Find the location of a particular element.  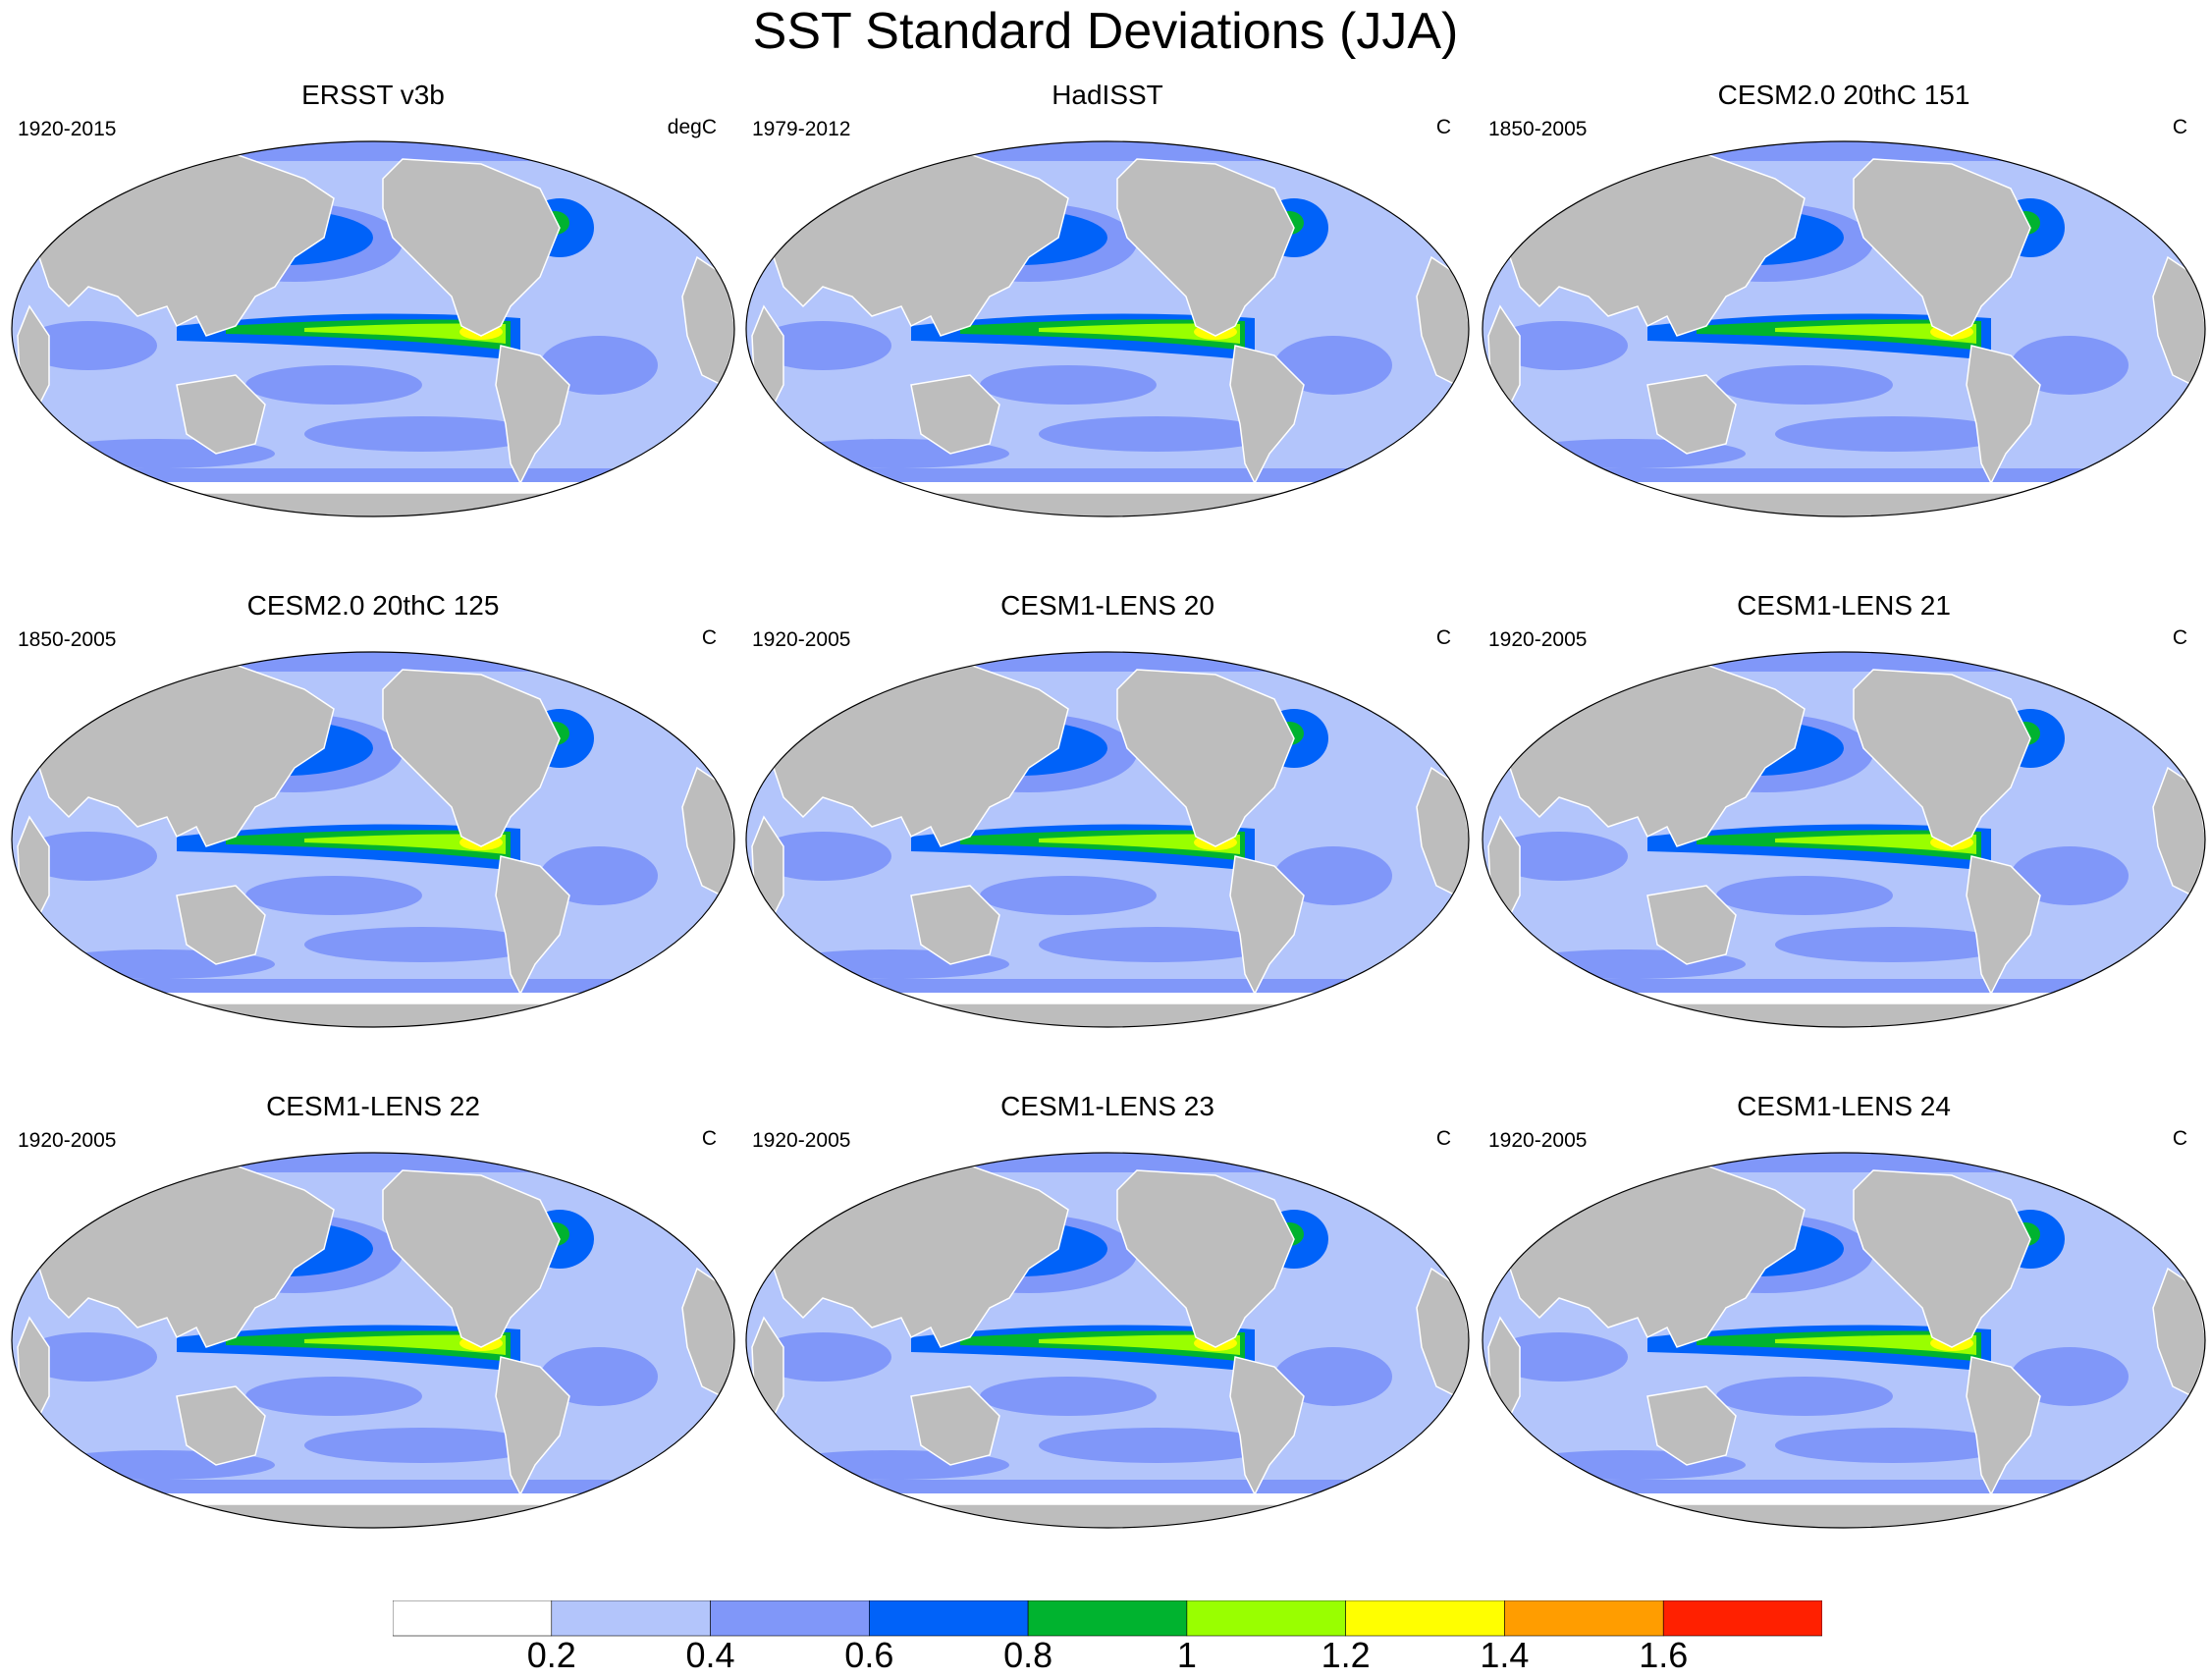

colorbar-tick-label: 1.4 is located at coordinates (1504, 1652).